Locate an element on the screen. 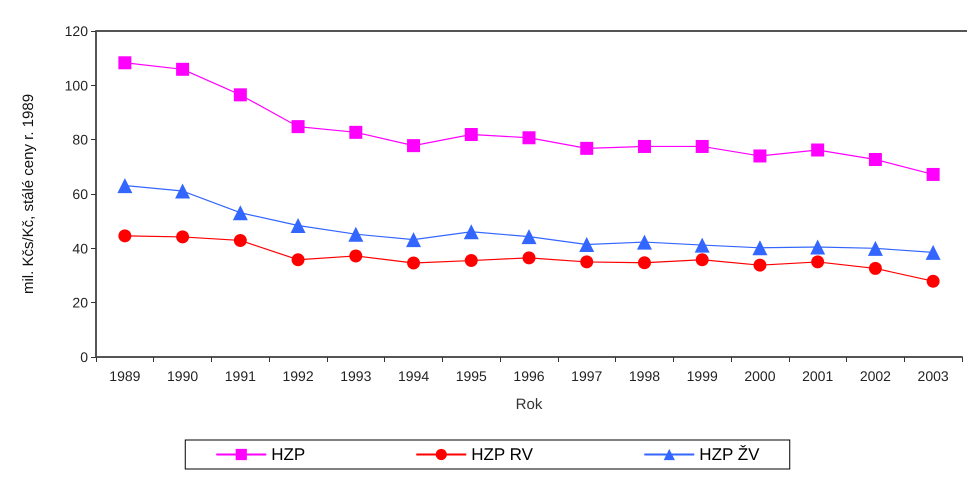  legend-label: HZP ŽV is located at coordinates (729, 454).